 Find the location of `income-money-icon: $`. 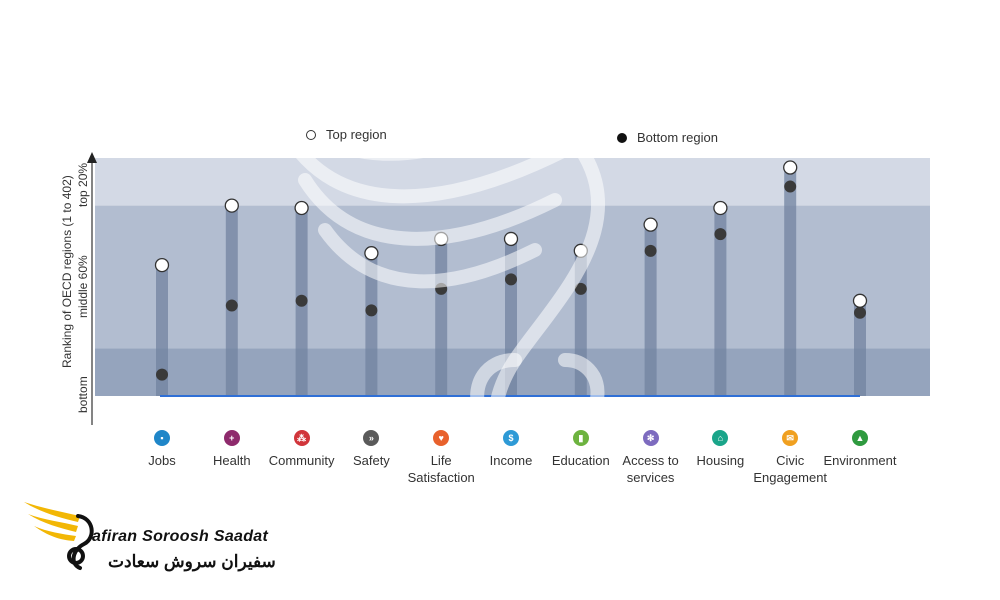

income-money-icon: $ is located at coordinates (511, 438).